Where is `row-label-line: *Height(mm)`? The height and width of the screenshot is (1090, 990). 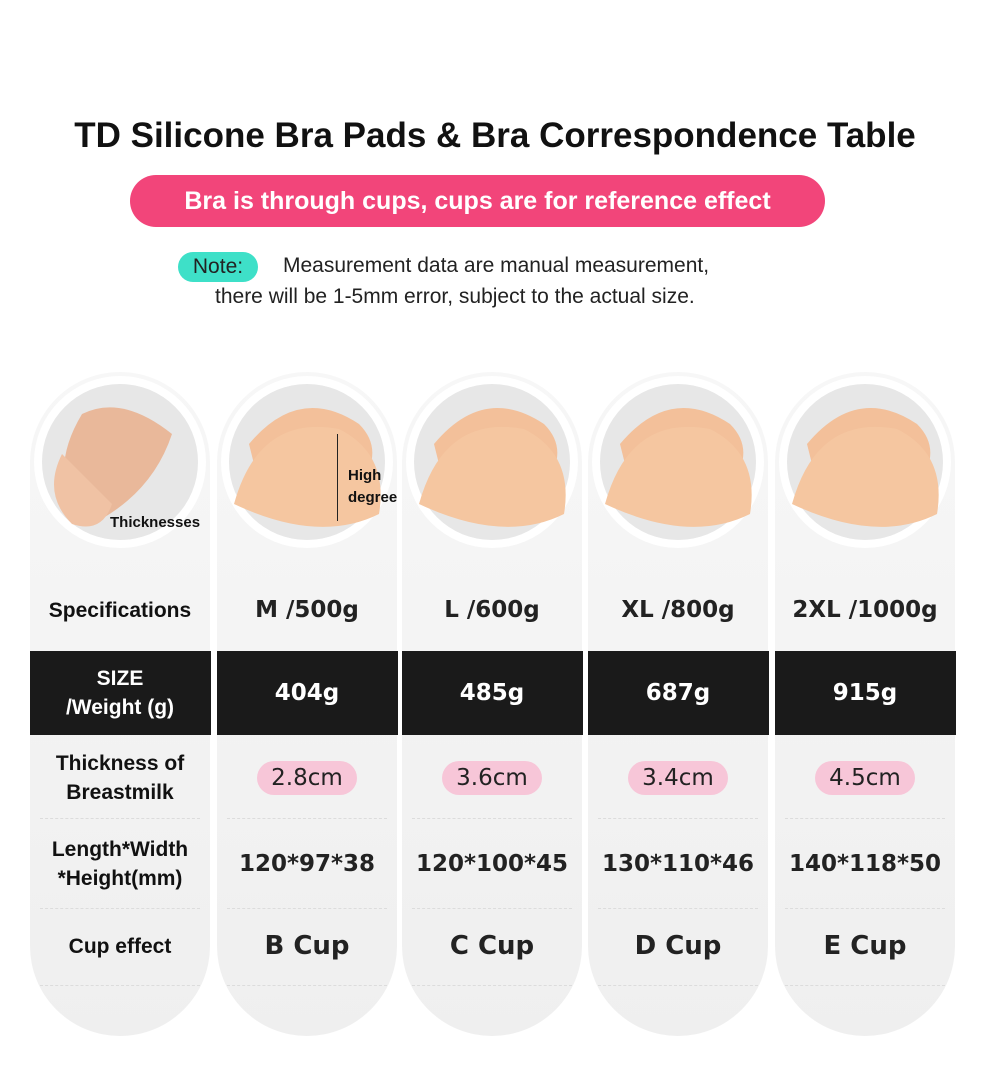
row-label-line: *Height(mm) is located at coordinates (120, 878).